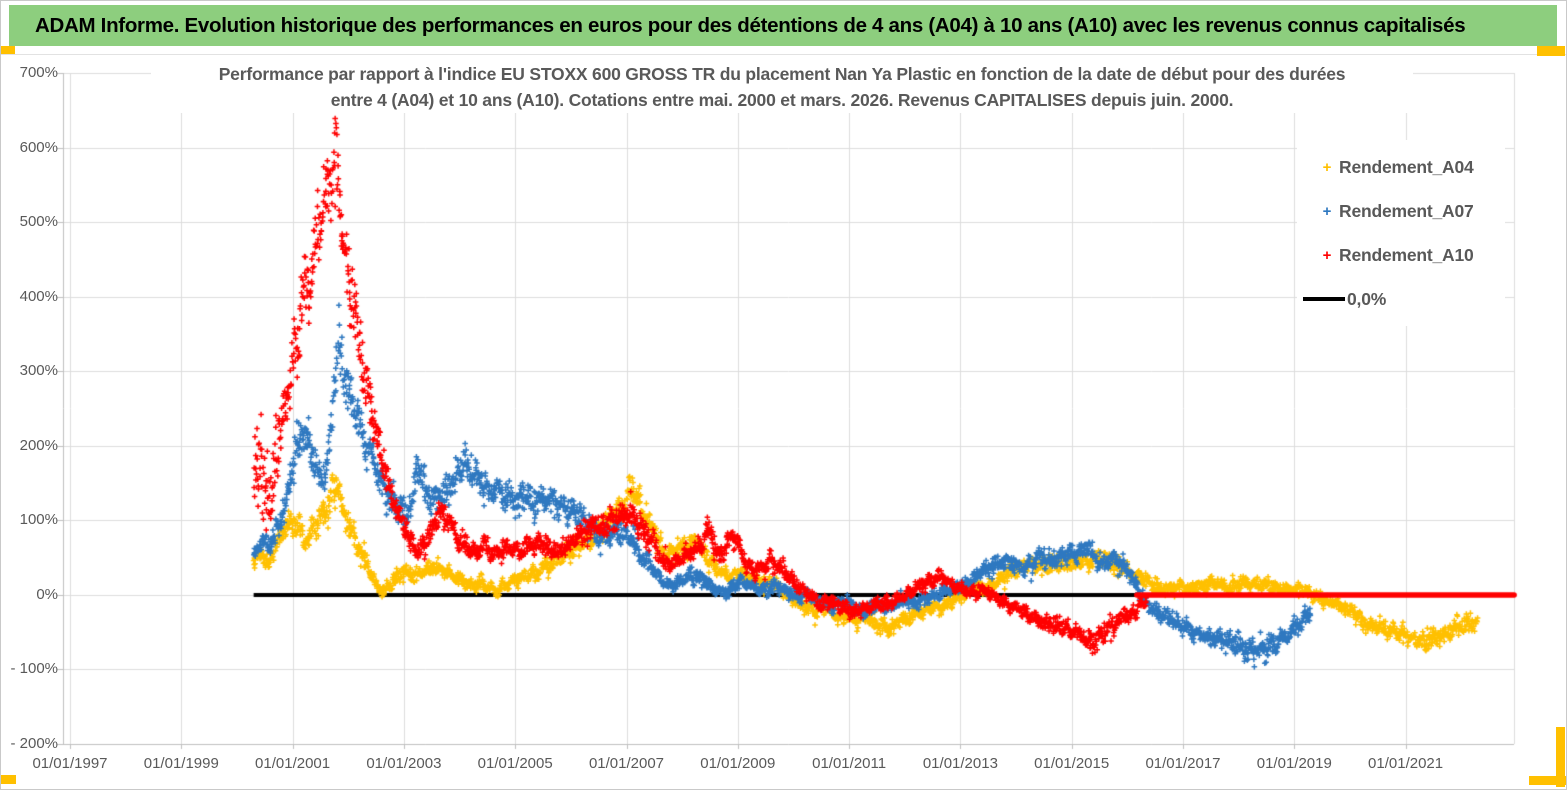  I want to click on y-tick-label: 200%, so click(38, 445).